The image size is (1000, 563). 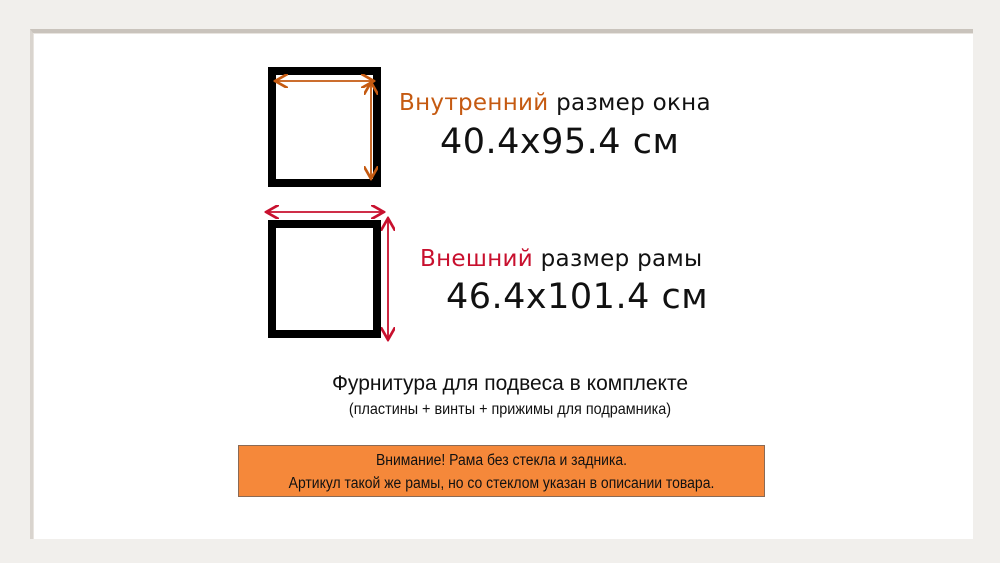 I want to click on outer-size-label: Внешний размер рамы, so click(x=561, y=259).